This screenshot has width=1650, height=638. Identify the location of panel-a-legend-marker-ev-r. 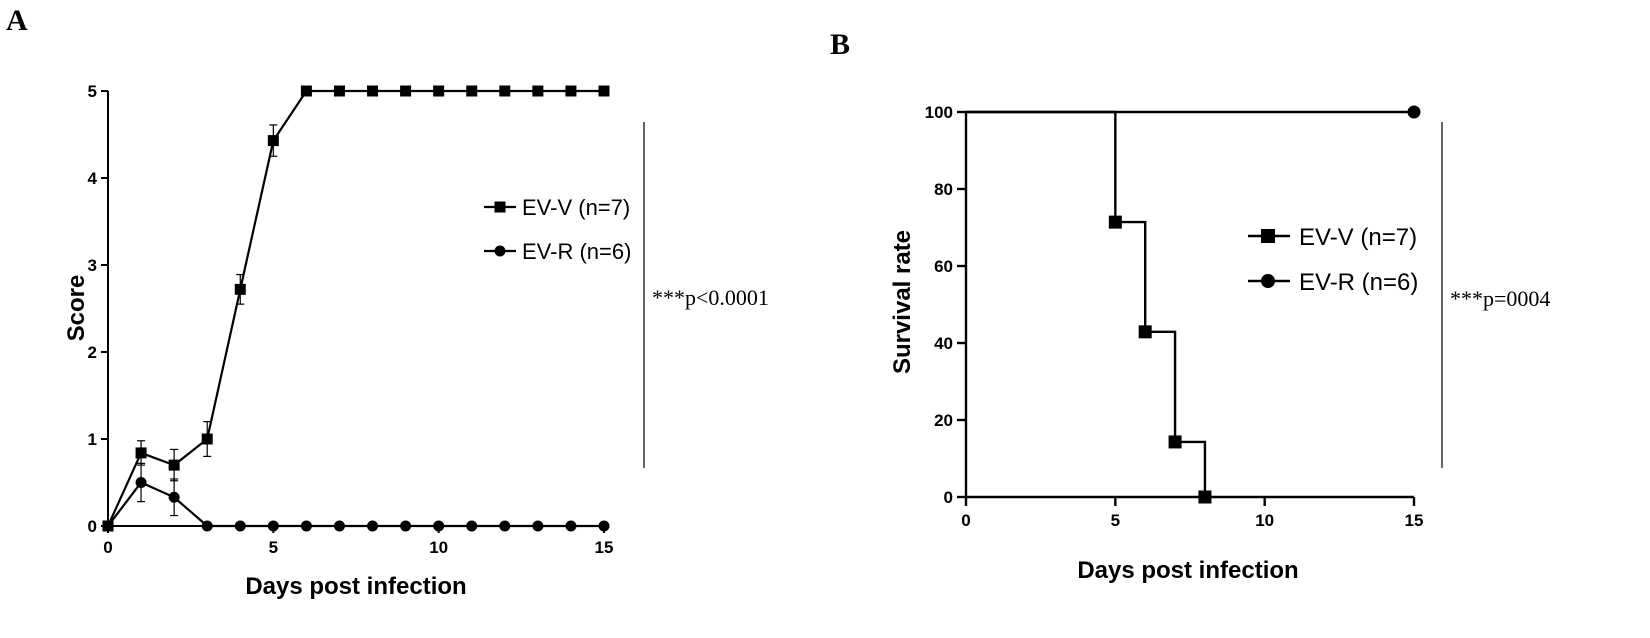
(500, 251).